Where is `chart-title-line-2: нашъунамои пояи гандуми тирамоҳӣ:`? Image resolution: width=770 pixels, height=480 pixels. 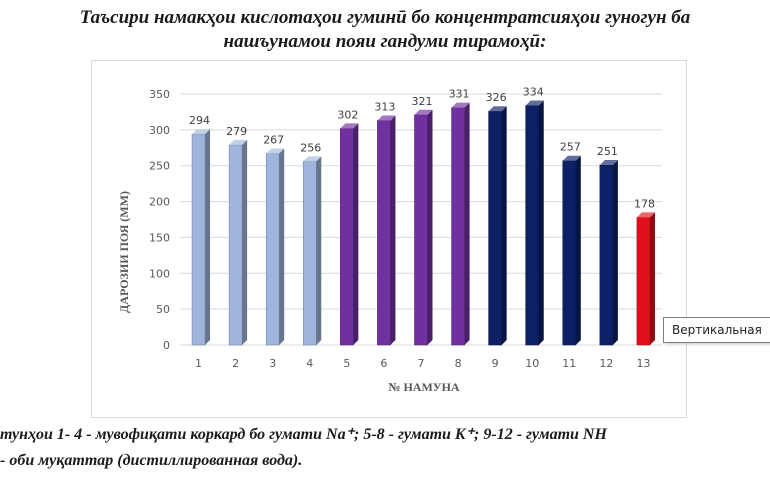
chart-title-line-2: нашъунамои пояи гандуми тирамоҳӣ: is located at coordinates (385, 41).